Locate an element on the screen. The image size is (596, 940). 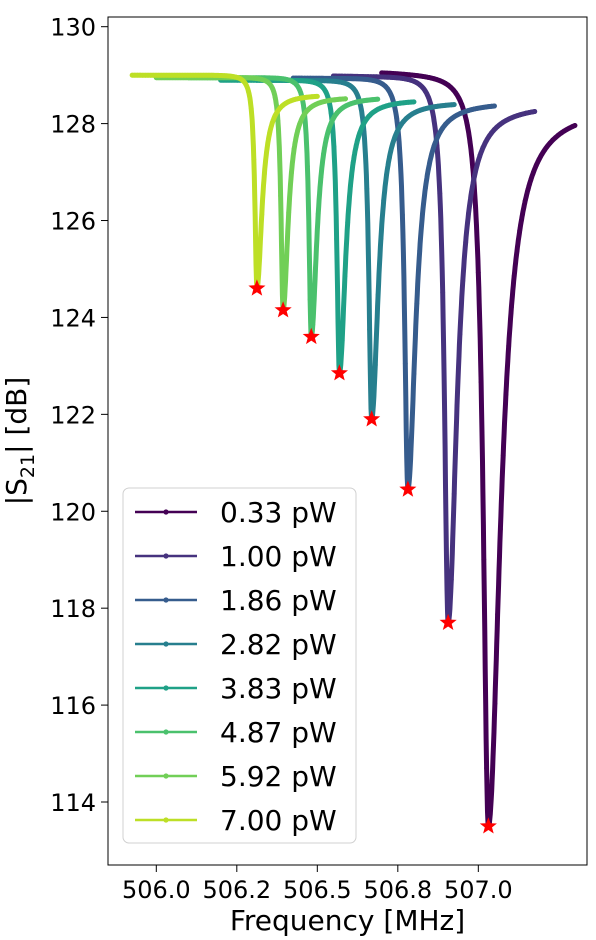
legend-item: 0.33 pW is located at coordinates (236, 512).